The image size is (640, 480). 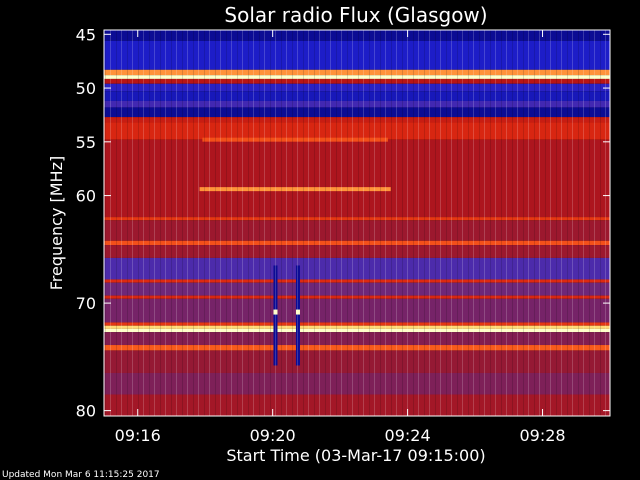 I want to click on x-tick-label: 09:24, so click(x=408, y=435).